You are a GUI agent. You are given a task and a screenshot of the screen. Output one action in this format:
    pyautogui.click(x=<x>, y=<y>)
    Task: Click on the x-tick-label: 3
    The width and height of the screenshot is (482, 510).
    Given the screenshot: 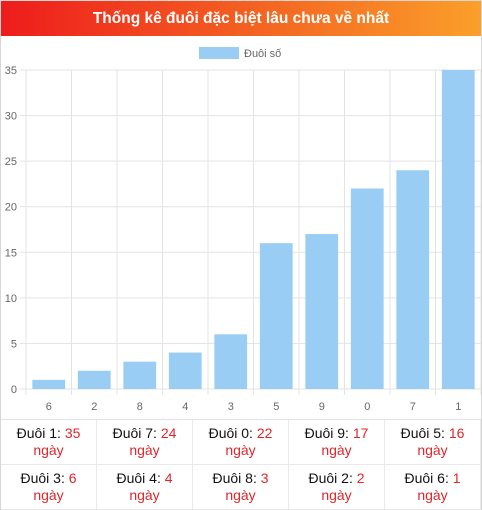 What is the action you would take?
    pyautogui.click(x=231, y=407)
    